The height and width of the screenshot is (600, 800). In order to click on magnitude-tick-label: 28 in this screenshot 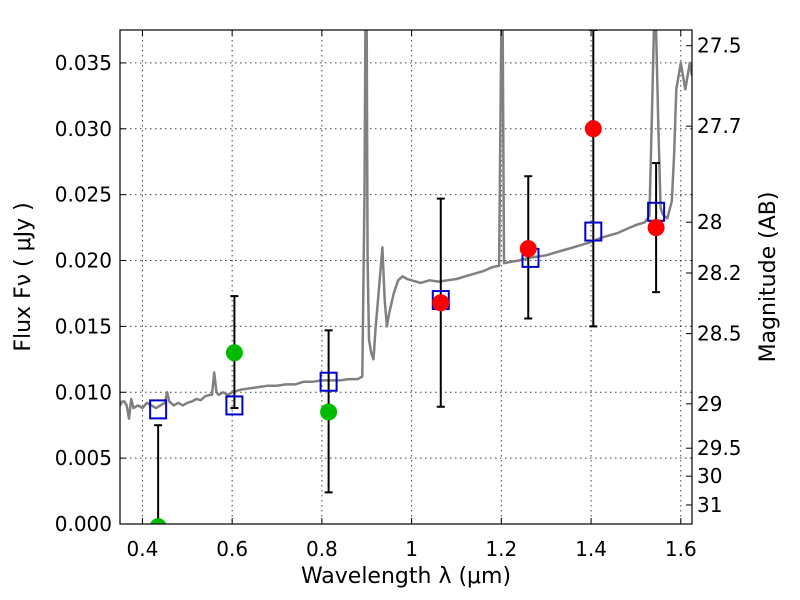, I will do `click(709, 222)`.